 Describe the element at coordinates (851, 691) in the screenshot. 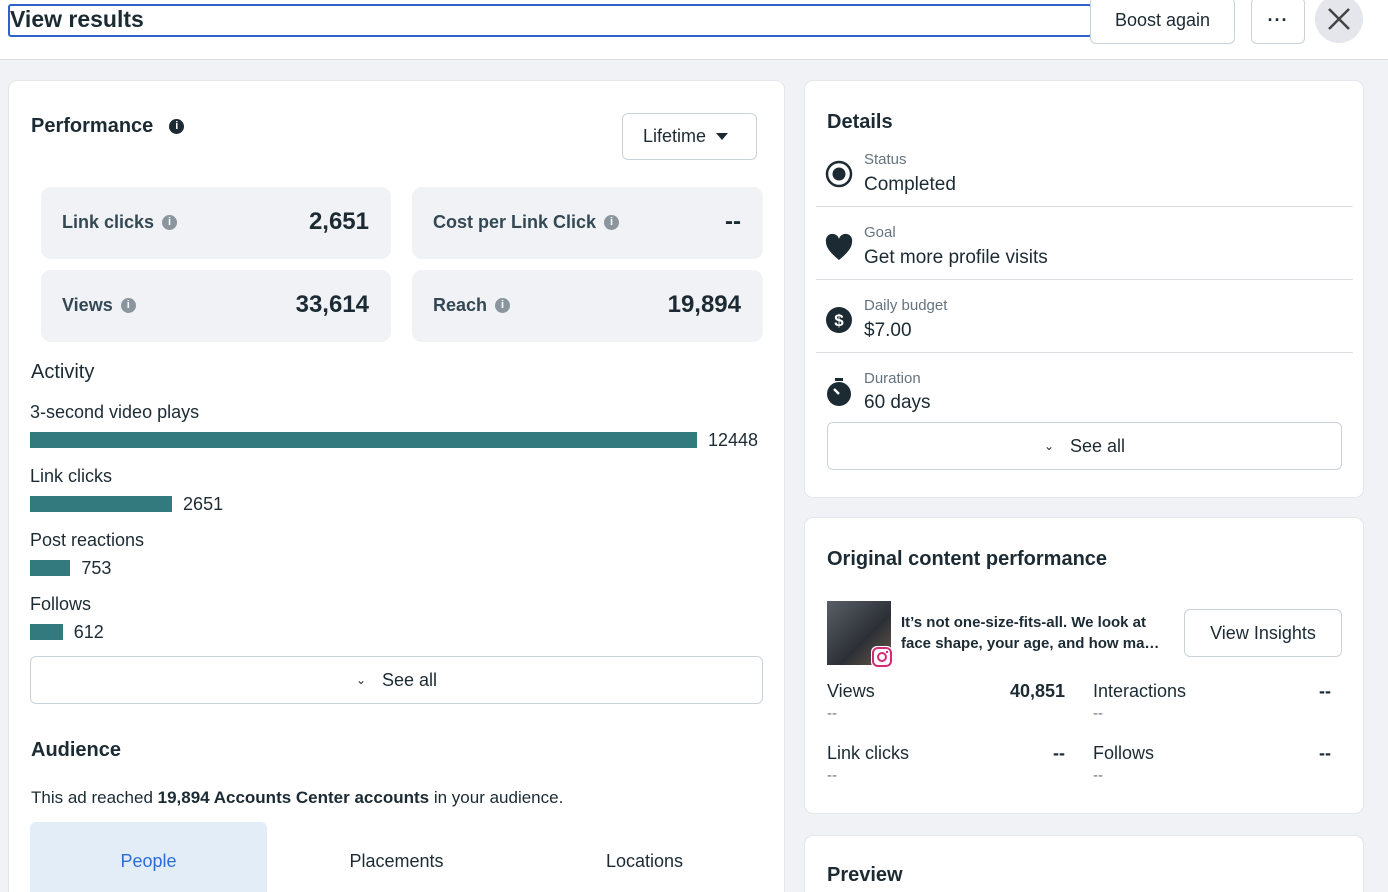

I see `stat-label: Views` at that location.